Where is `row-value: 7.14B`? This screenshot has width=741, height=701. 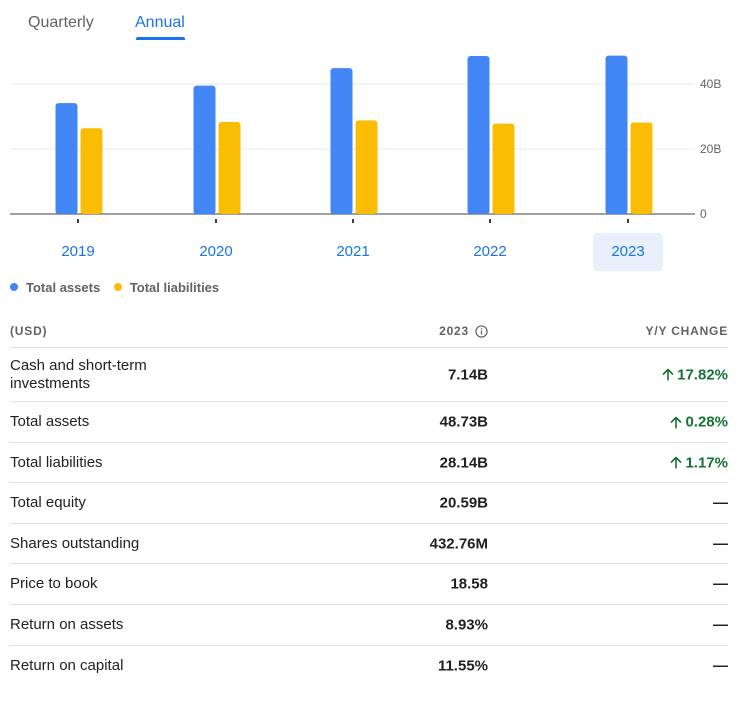 row-value: 7.14B is located at coordinates (467, 374).